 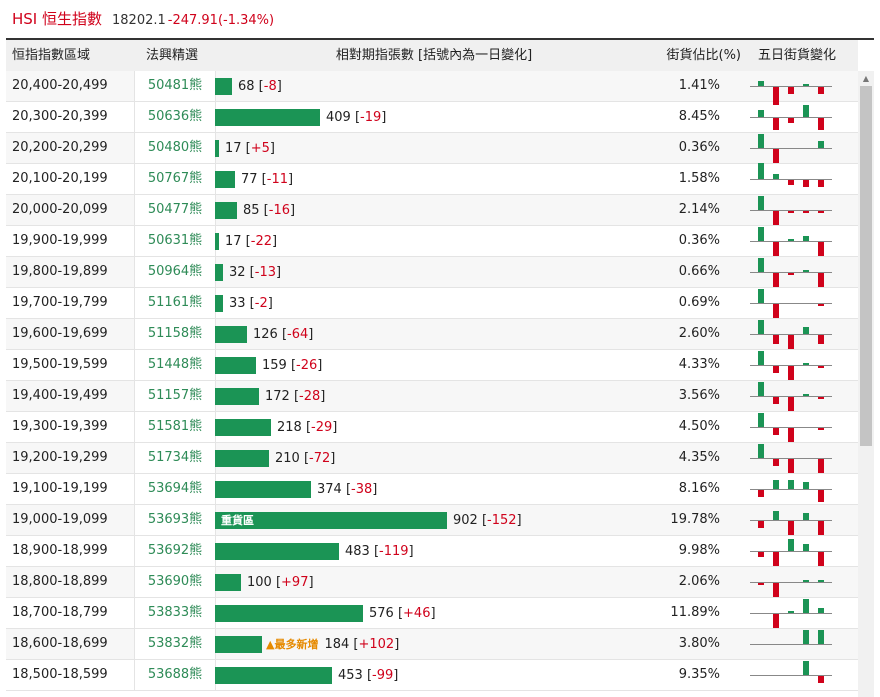 What do you see at coordinates (175, 148) in the screenshot?
I see `warrant-code-link: 50480熊` at bounding box center [175, 148].